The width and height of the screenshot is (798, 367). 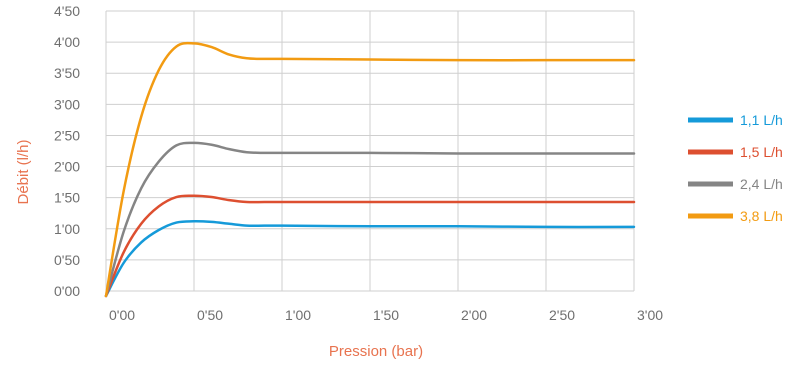 What do you see at coordinates (761, 152) in the screenshot?
I see `legend-label: 1,5 L/h` at bounding box center [761, 152].